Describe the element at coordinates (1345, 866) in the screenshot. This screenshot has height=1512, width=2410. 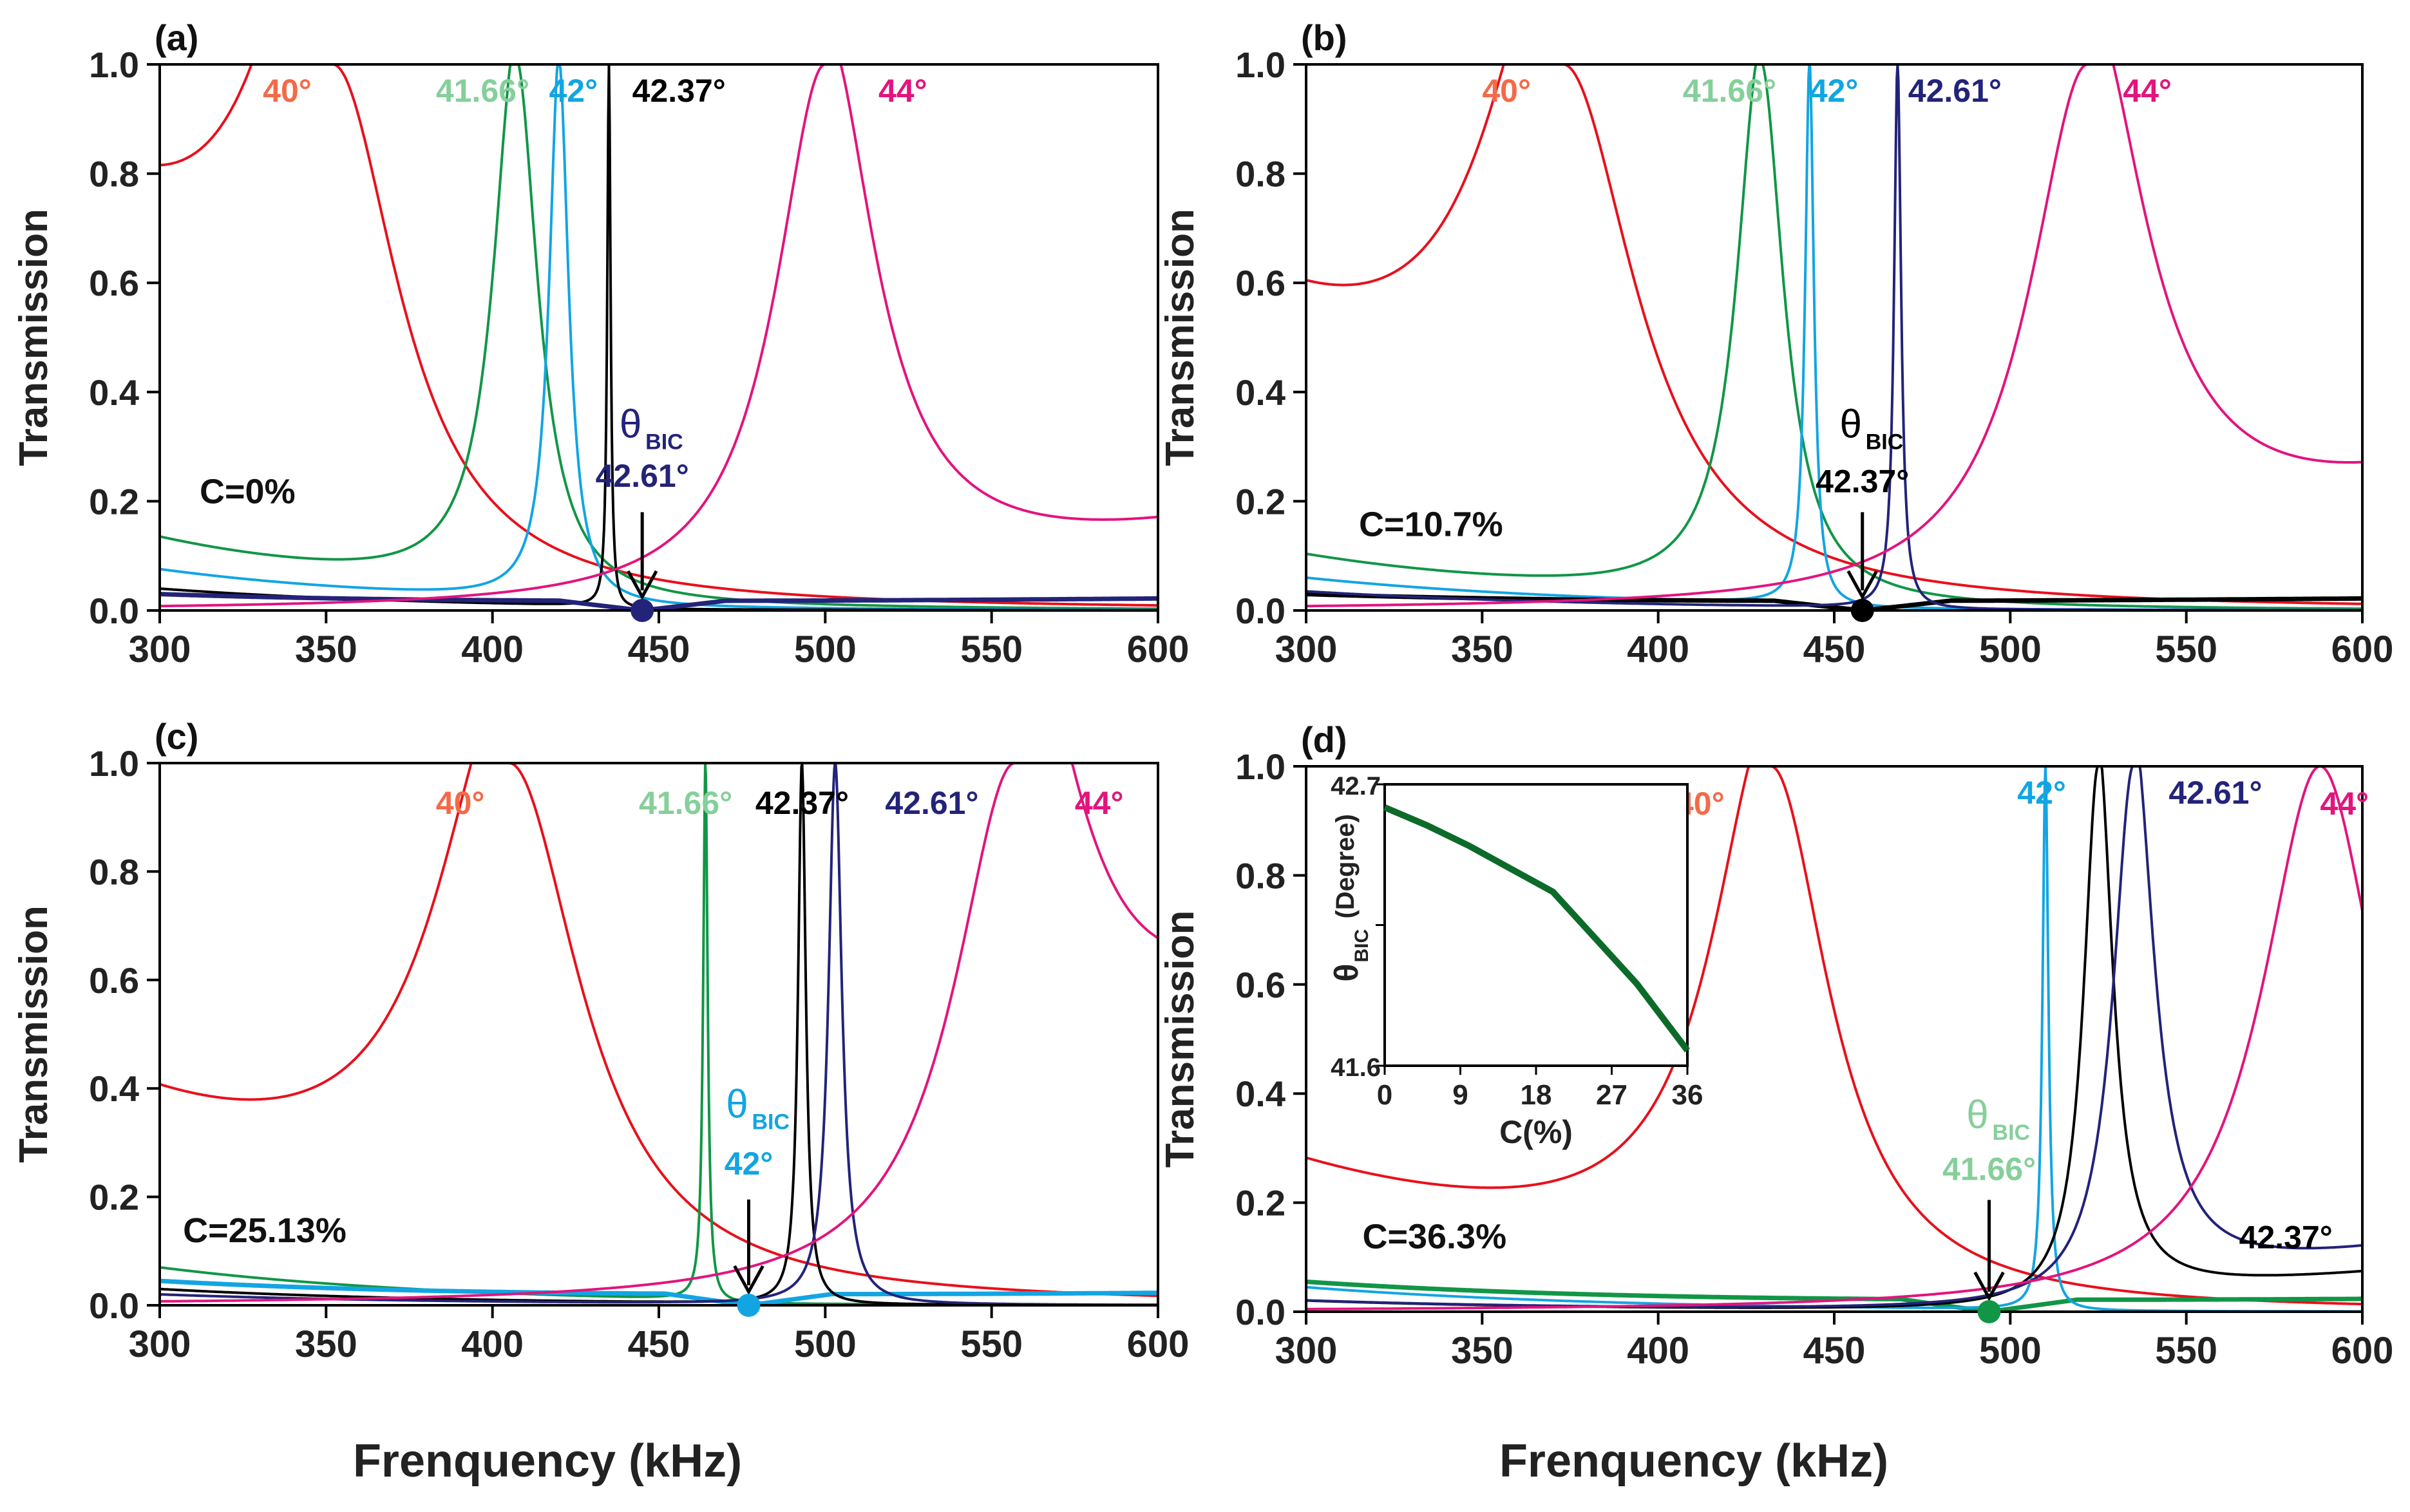
I see `inset-y-label-unit: (Degree)` at that location.